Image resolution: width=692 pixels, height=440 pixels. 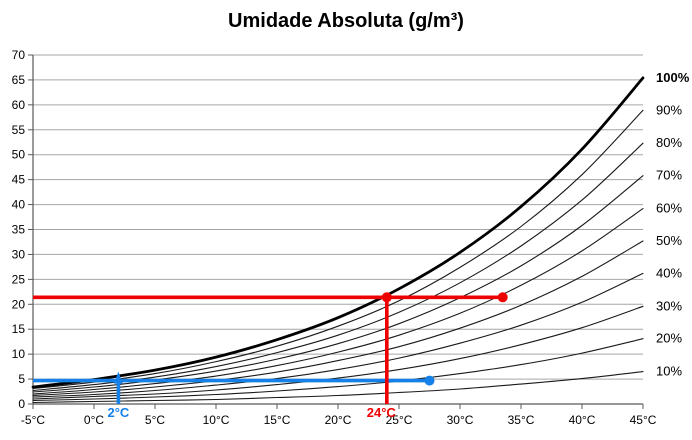 I want to click on red-dewpoint-label: 24°C, so click(x=382, y=412).